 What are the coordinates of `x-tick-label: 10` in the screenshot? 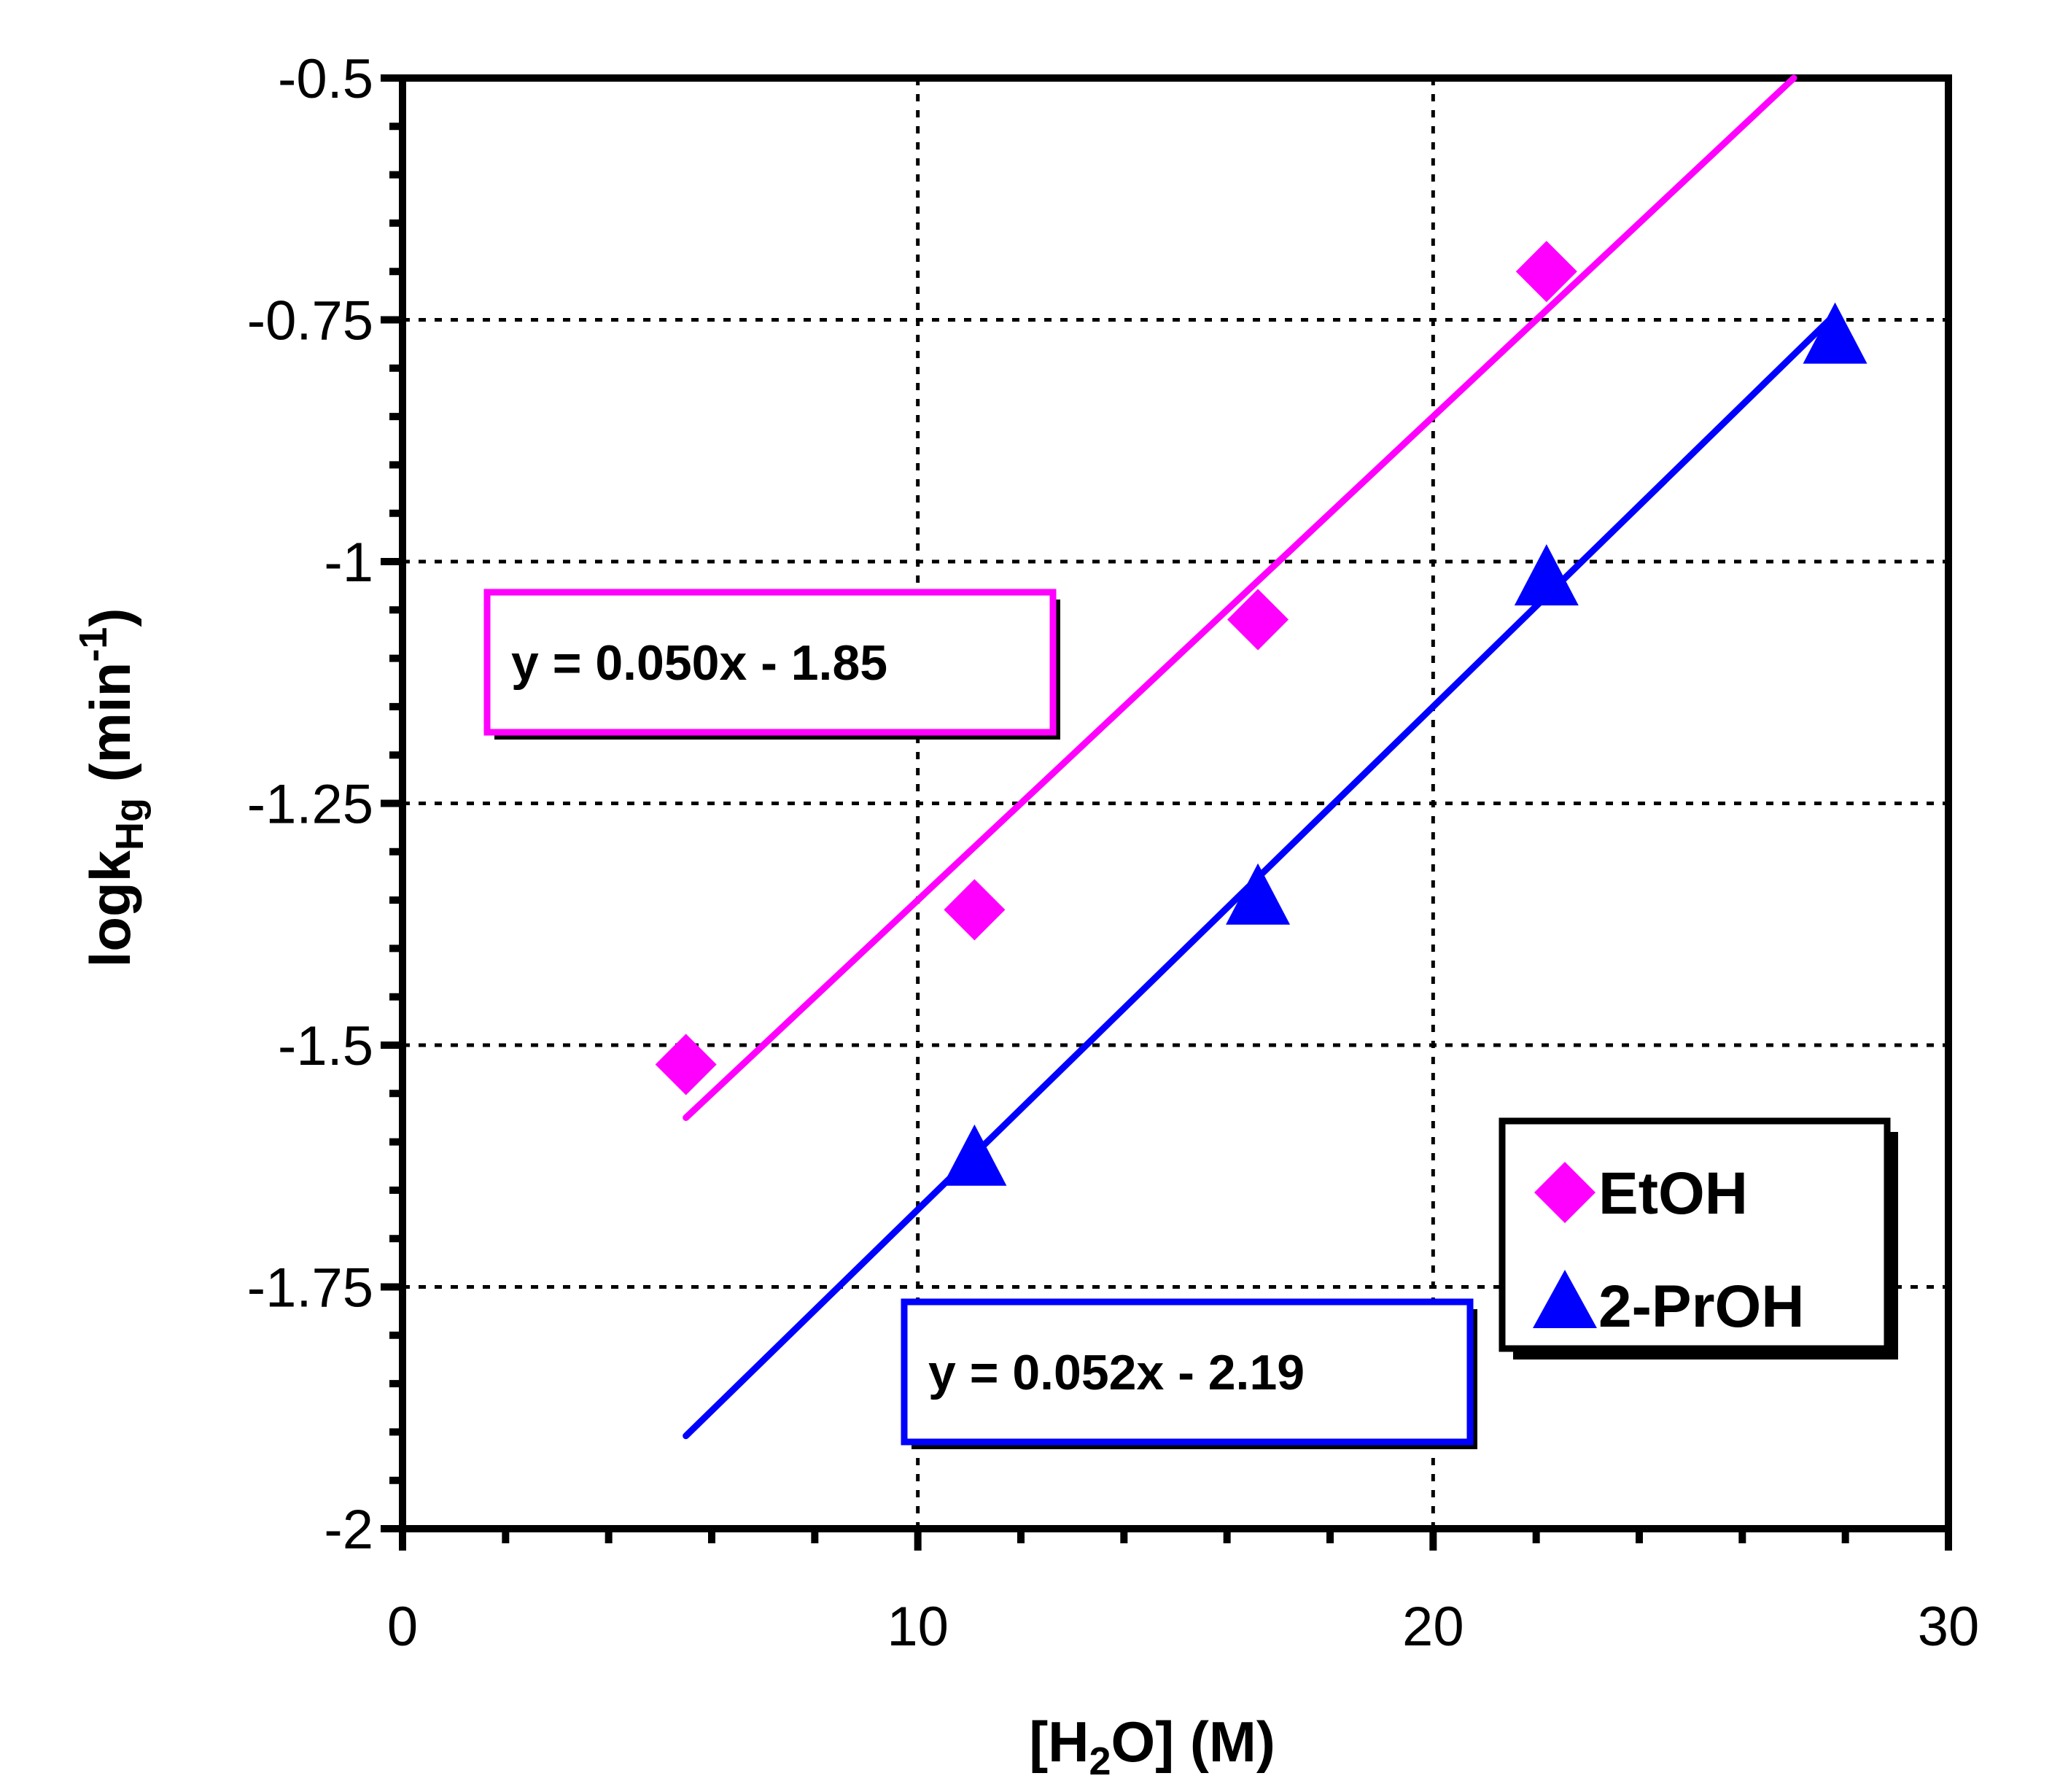 It's located at (918, 1627).